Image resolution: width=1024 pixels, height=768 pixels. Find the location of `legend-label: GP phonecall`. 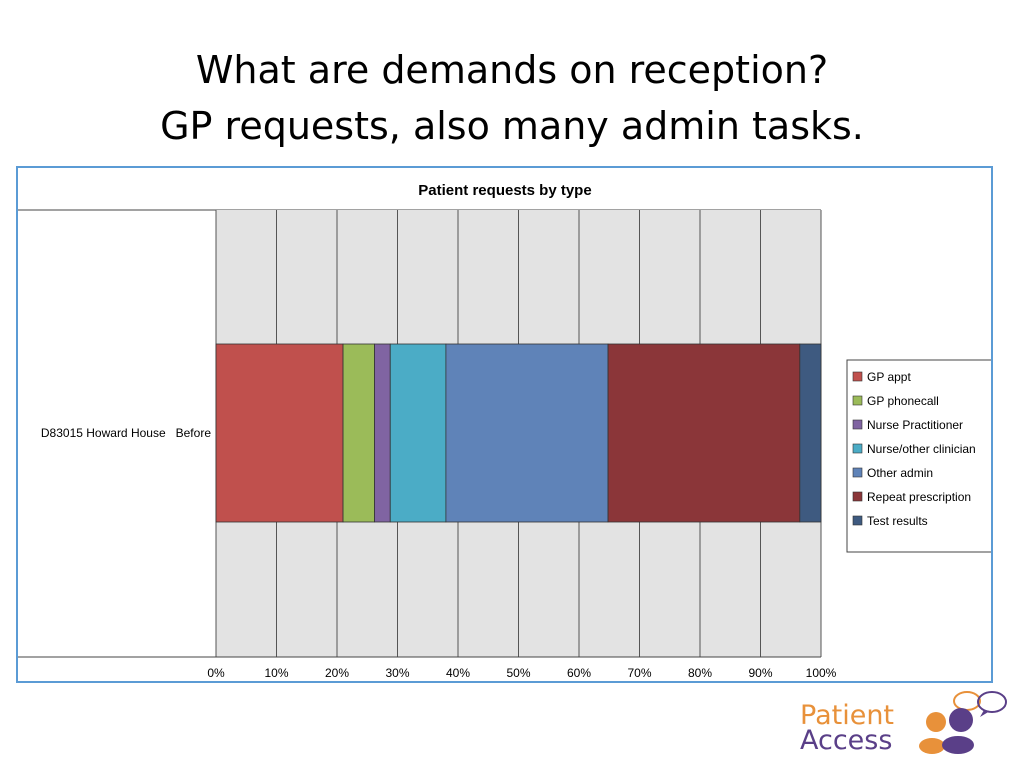

legend-label: GP phonecall is located at coordinates (903, 401).